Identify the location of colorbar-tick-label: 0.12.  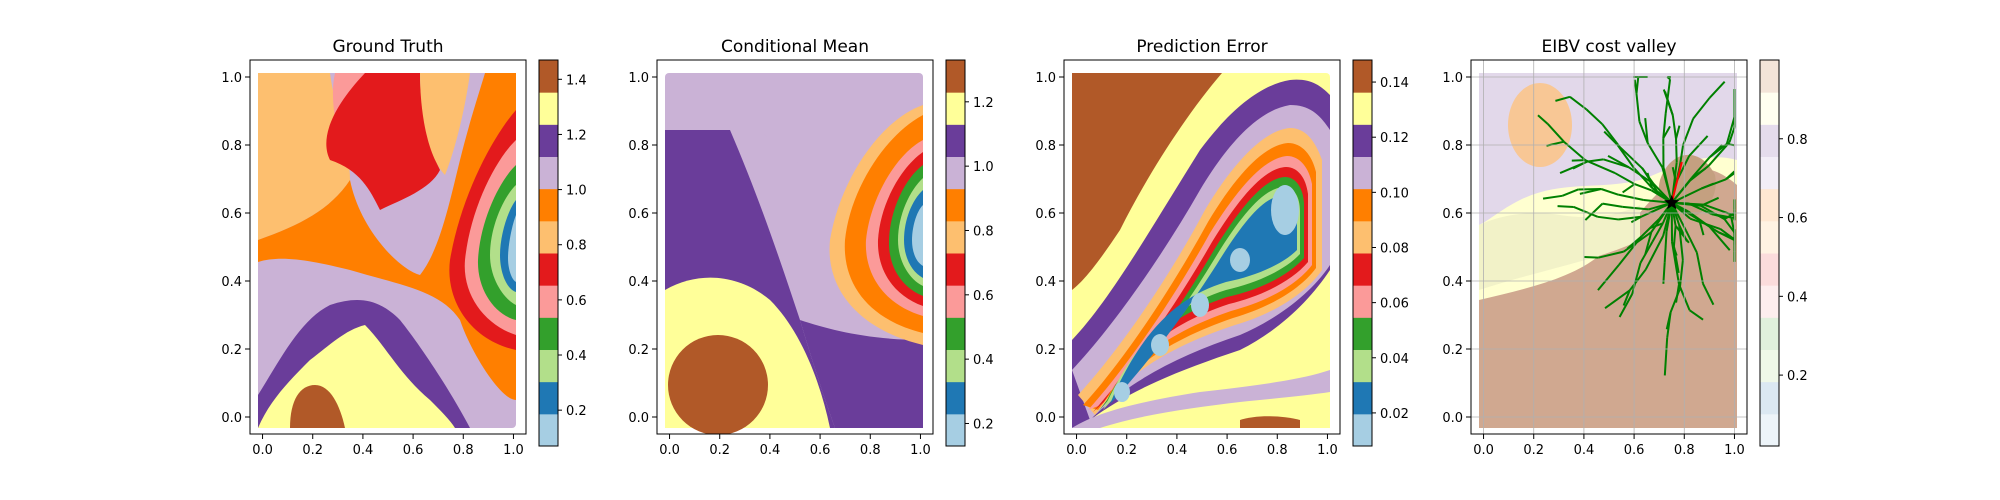
(1394, 138).